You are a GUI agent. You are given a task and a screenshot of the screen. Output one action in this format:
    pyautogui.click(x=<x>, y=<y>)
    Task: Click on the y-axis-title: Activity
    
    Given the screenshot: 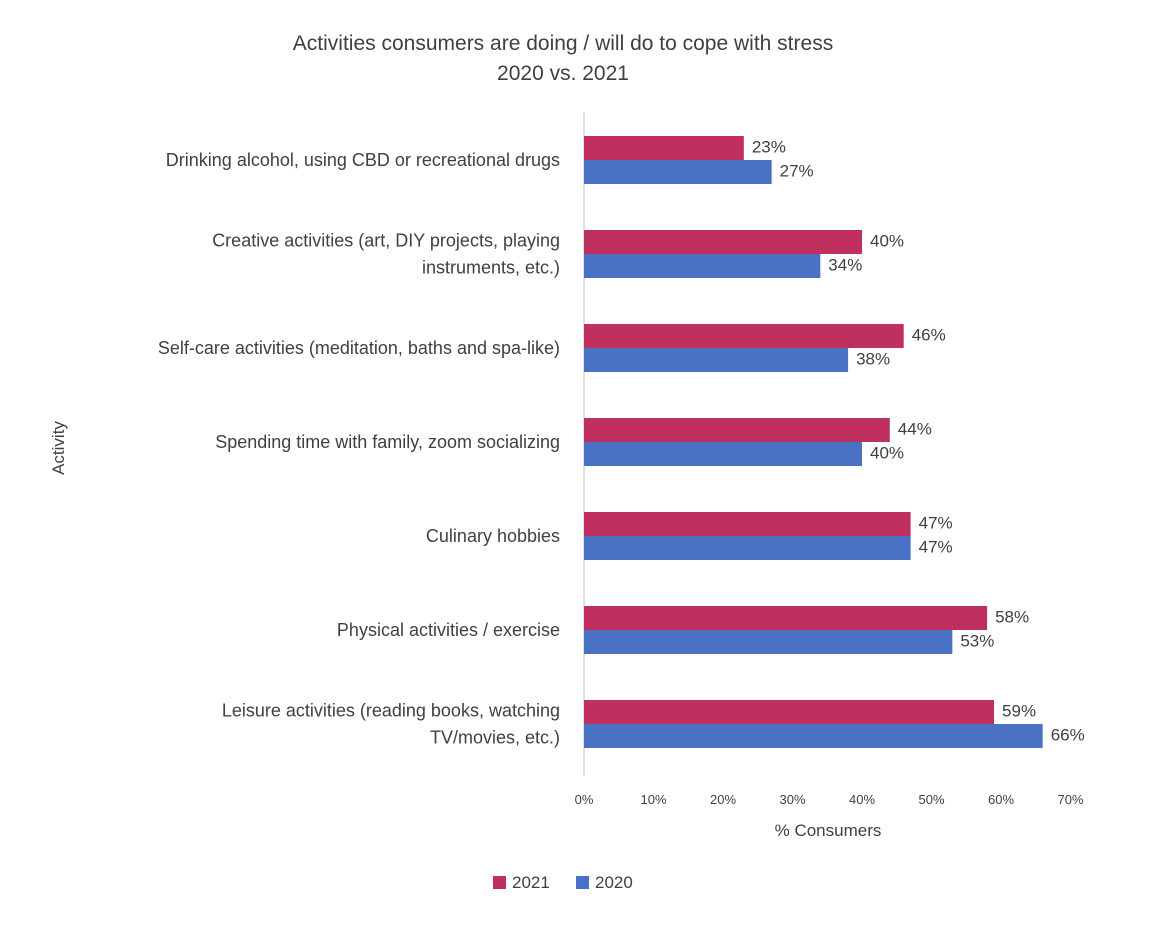 What is the action you would take?
    pyautogui.click(x=58, y=448)
    